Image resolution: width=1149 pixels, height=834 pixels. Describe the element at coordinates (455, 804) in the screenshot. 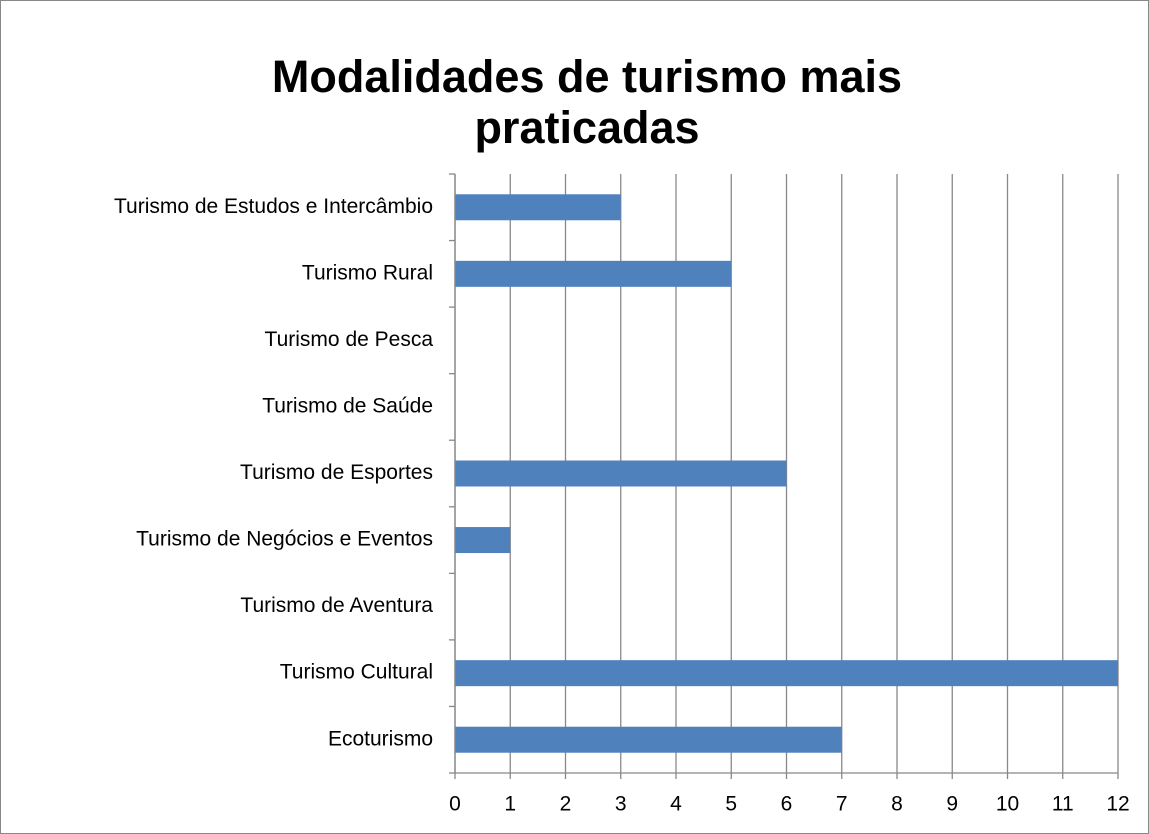

I see `x-tick-label: 0` at that location.